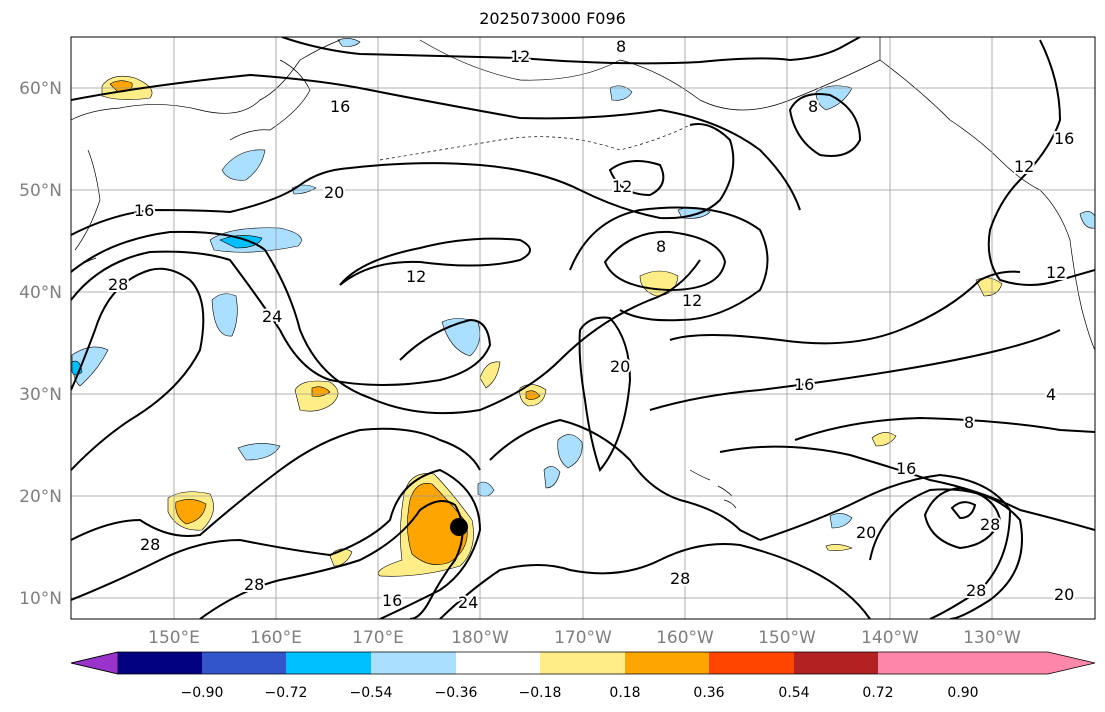 This screenshot has height=712, width=1105. I want to click on colorbar-label: −0.36, so click(456, 693).